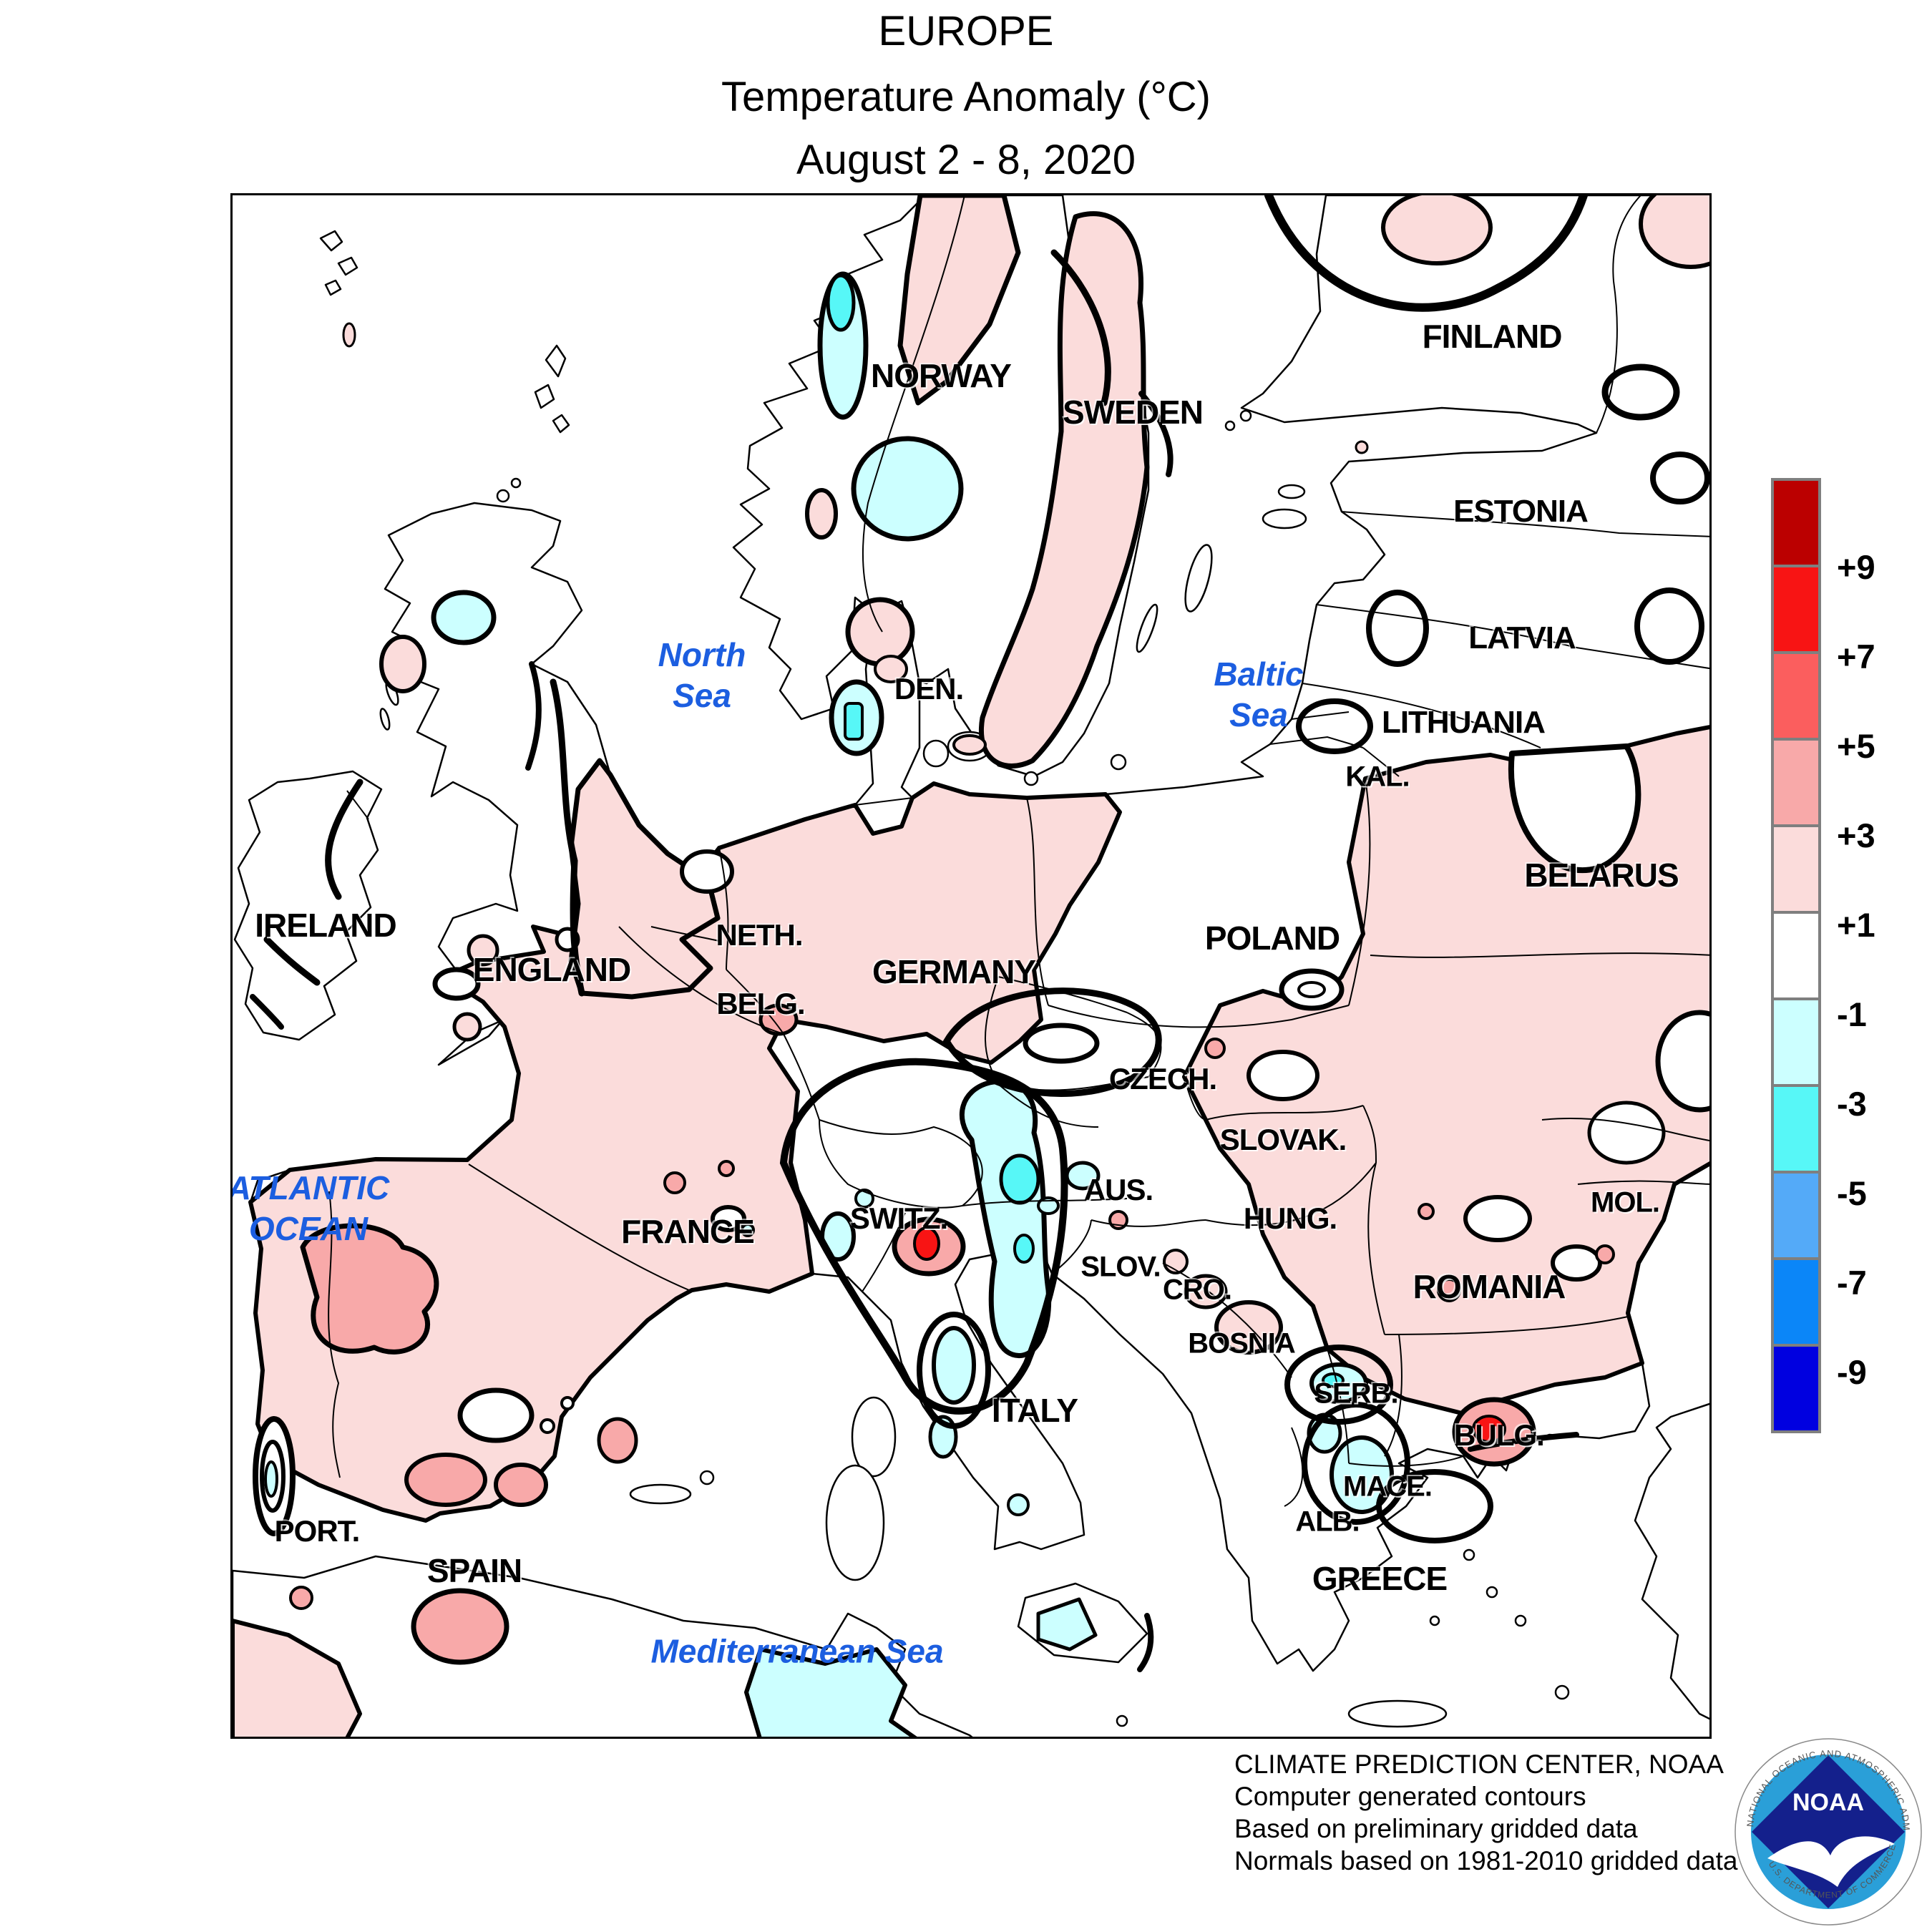 The width and height of the screenshot is (1932, 1932). I want to click on anomaly-warm-east-europe, so click(1445, 1070).